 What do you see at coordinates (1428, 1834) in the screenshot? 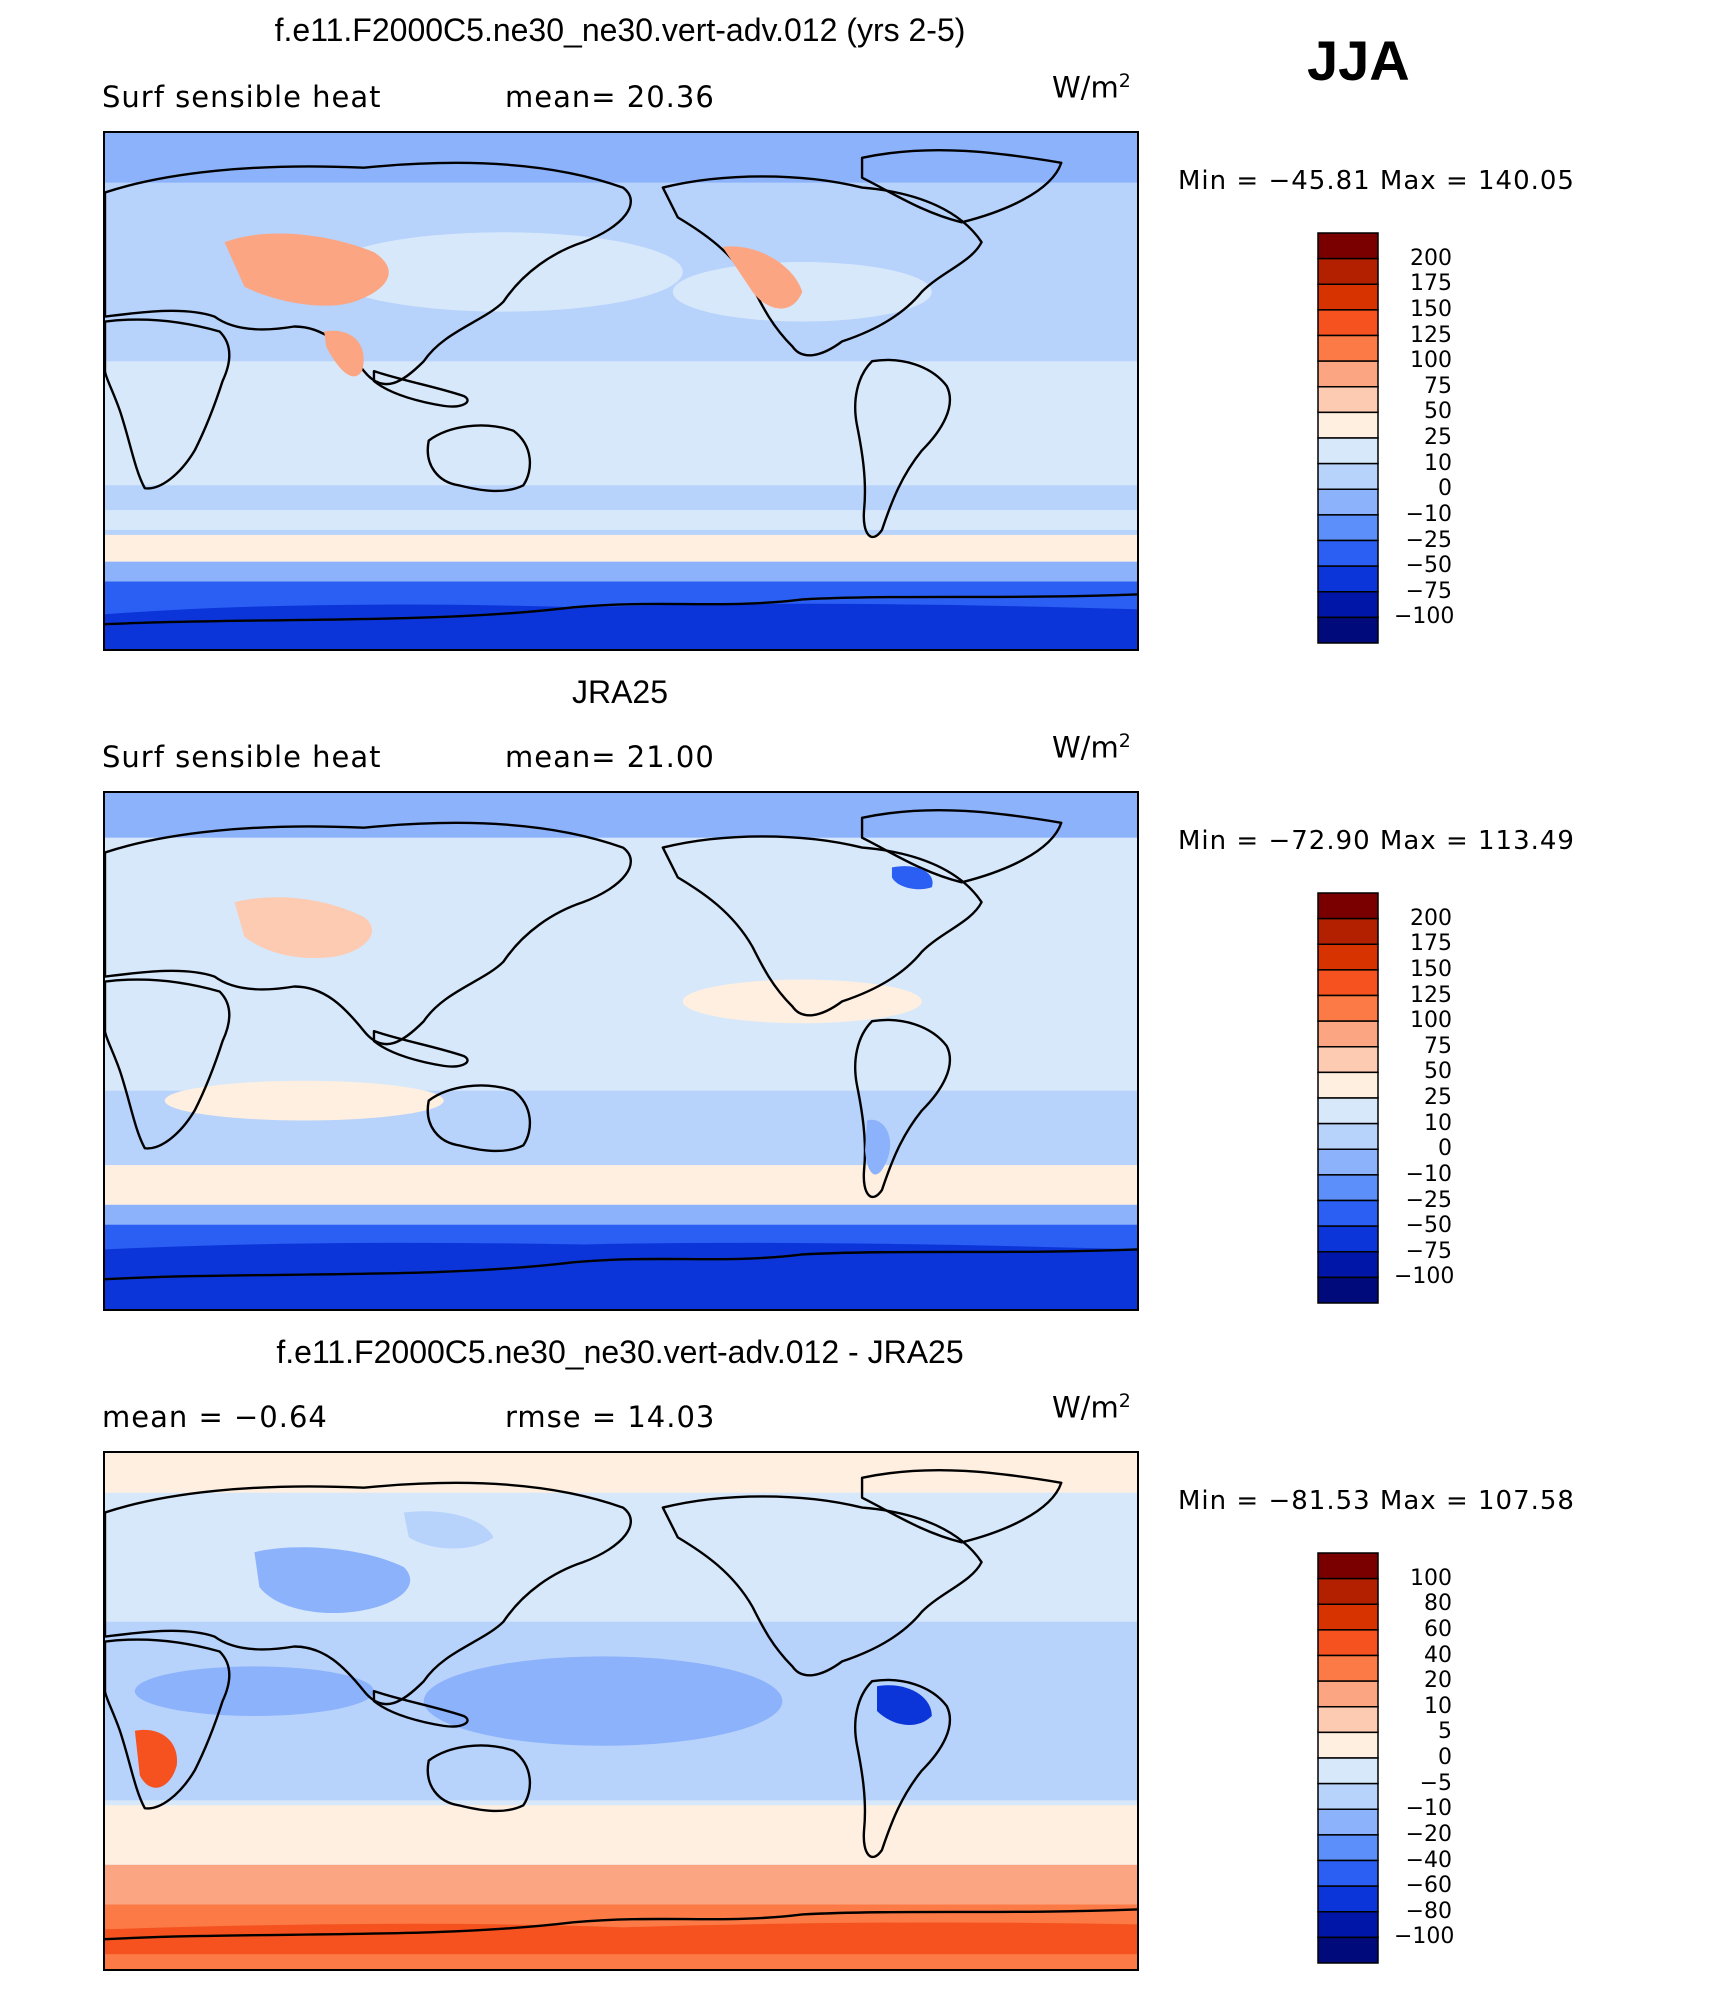
I see `colorbar-label: −20` at bounding box center [1428, 1834].